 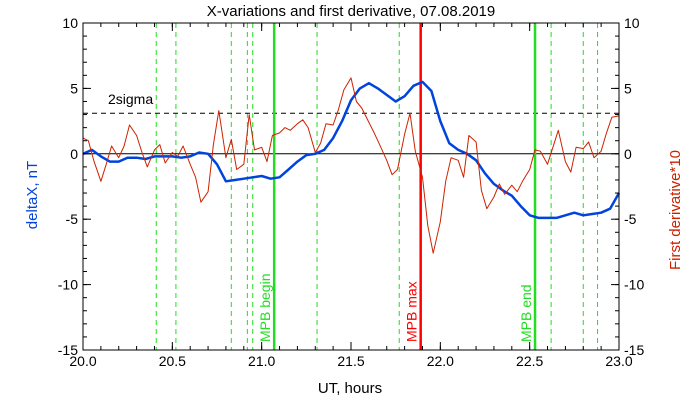 What do you see at coordinates (74, 154) in the screenshot?
I see `y-tick-label-left: 0` at bounding box center [74, 154].